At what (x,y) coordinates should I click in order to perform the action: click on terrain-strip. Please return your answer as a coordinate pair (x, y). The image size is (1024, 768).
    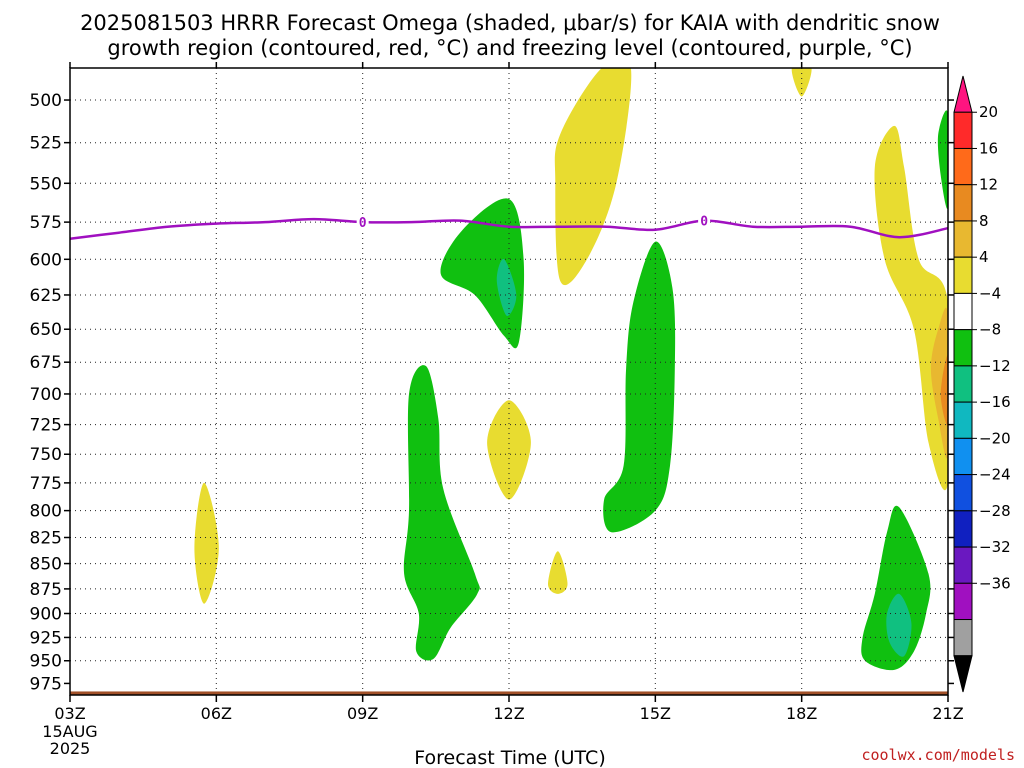
    Looking at the image, I should click on (509, 693).